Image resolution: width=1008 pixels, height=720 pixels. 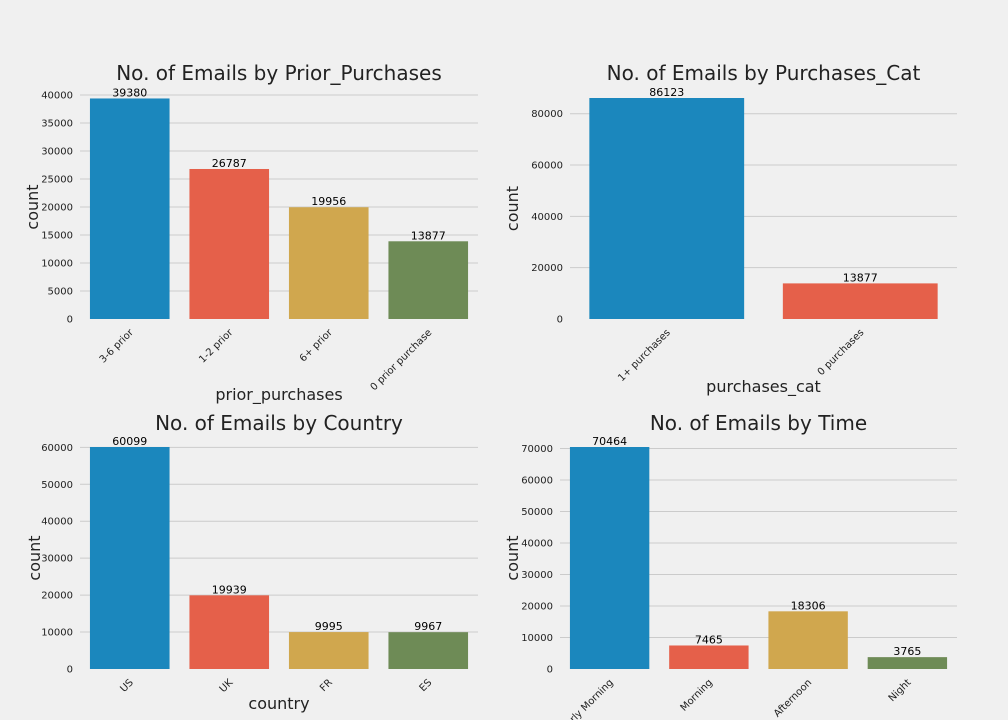 I want to click on bar-value-label: 60099, so click(x=129, y=441).